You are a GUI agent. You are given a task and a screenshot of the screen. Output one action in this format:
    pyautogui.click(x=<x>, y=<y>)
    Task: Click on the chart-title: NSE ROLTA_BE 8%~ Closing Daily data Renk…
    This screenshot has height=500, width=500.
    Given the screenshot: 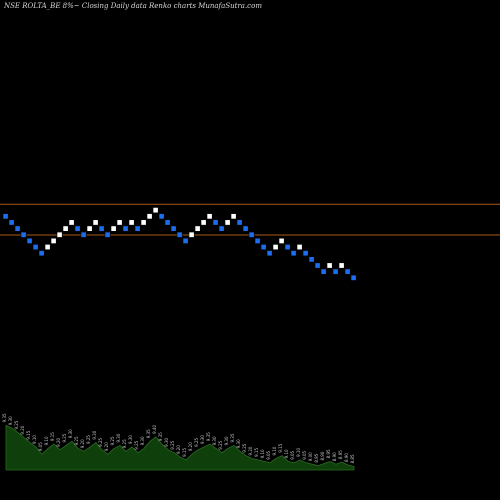 What is the action you would take?
    pyautogui.click(x=133, y=6)
    